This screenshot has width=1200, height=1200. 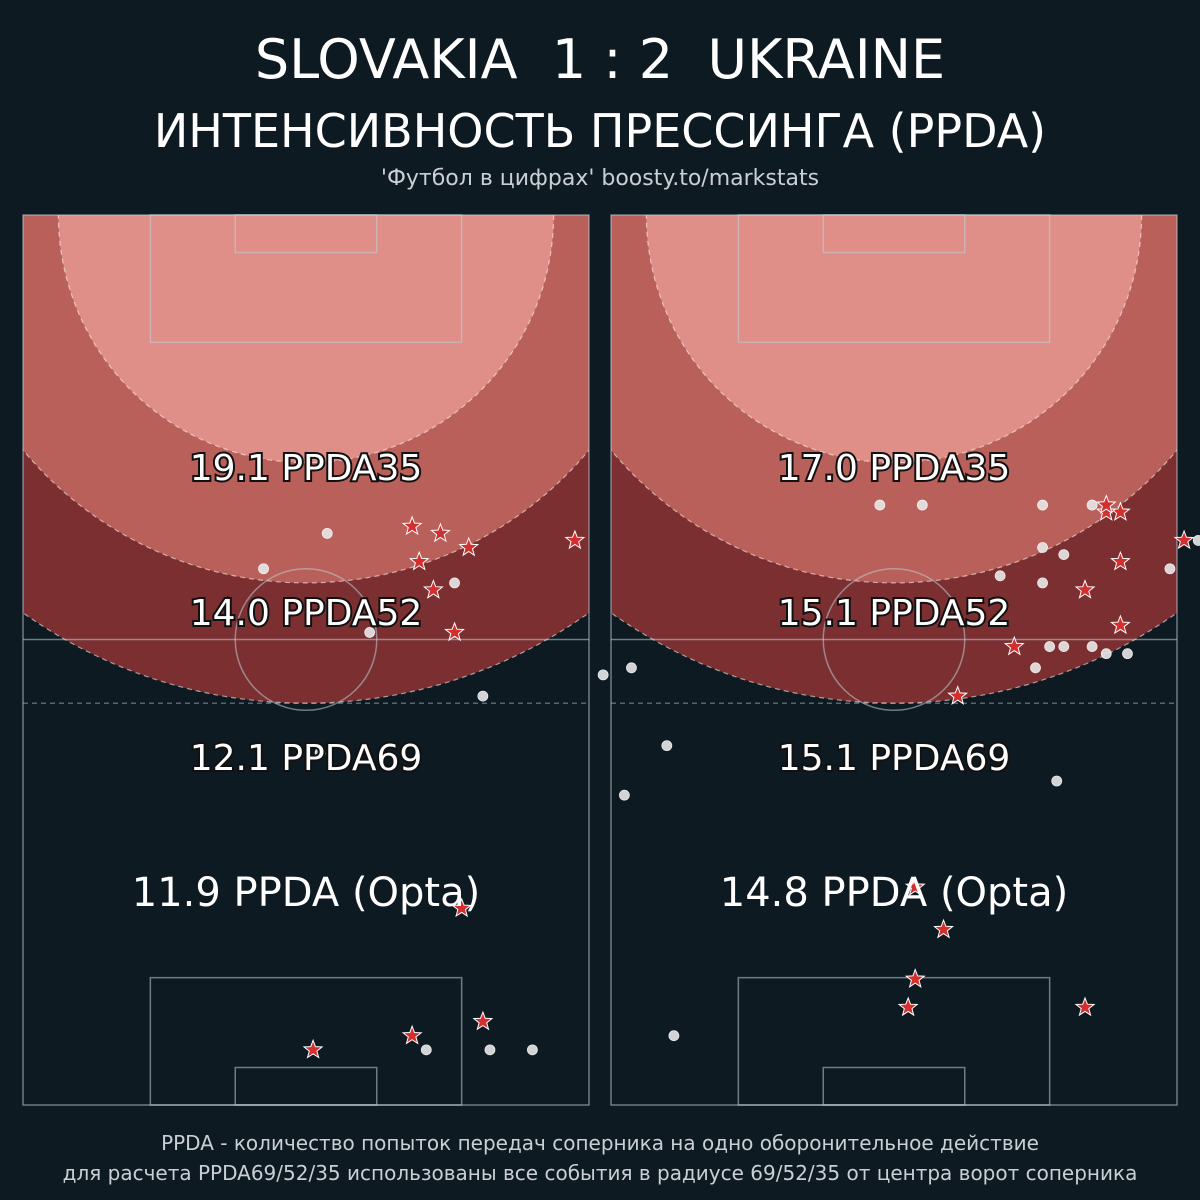 What do you see at coordinates (894, 468) in the screenshot?
I see `zone-label-ppda35: 17.0 PPDA35` at bounding box center [894, 468].